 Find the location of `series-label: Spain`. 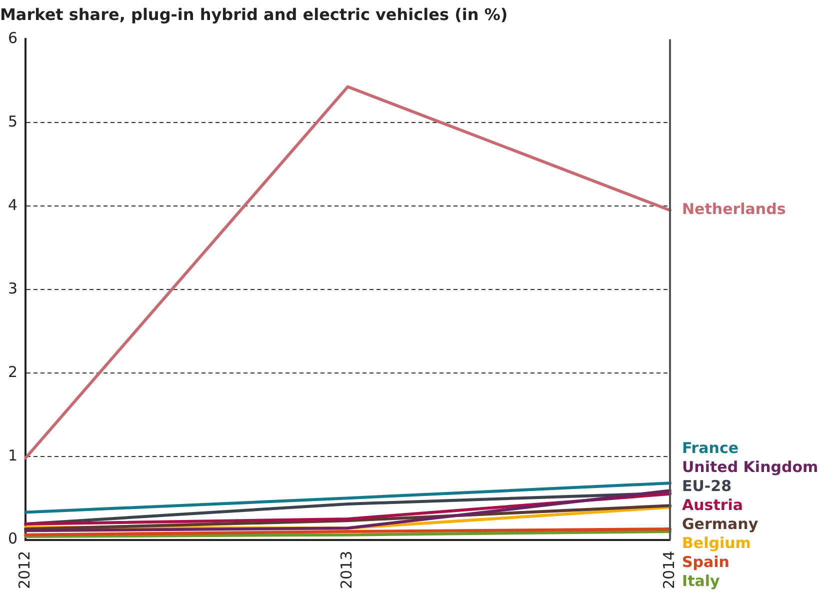

series-label: Spain is located at coordinates (706, 561).